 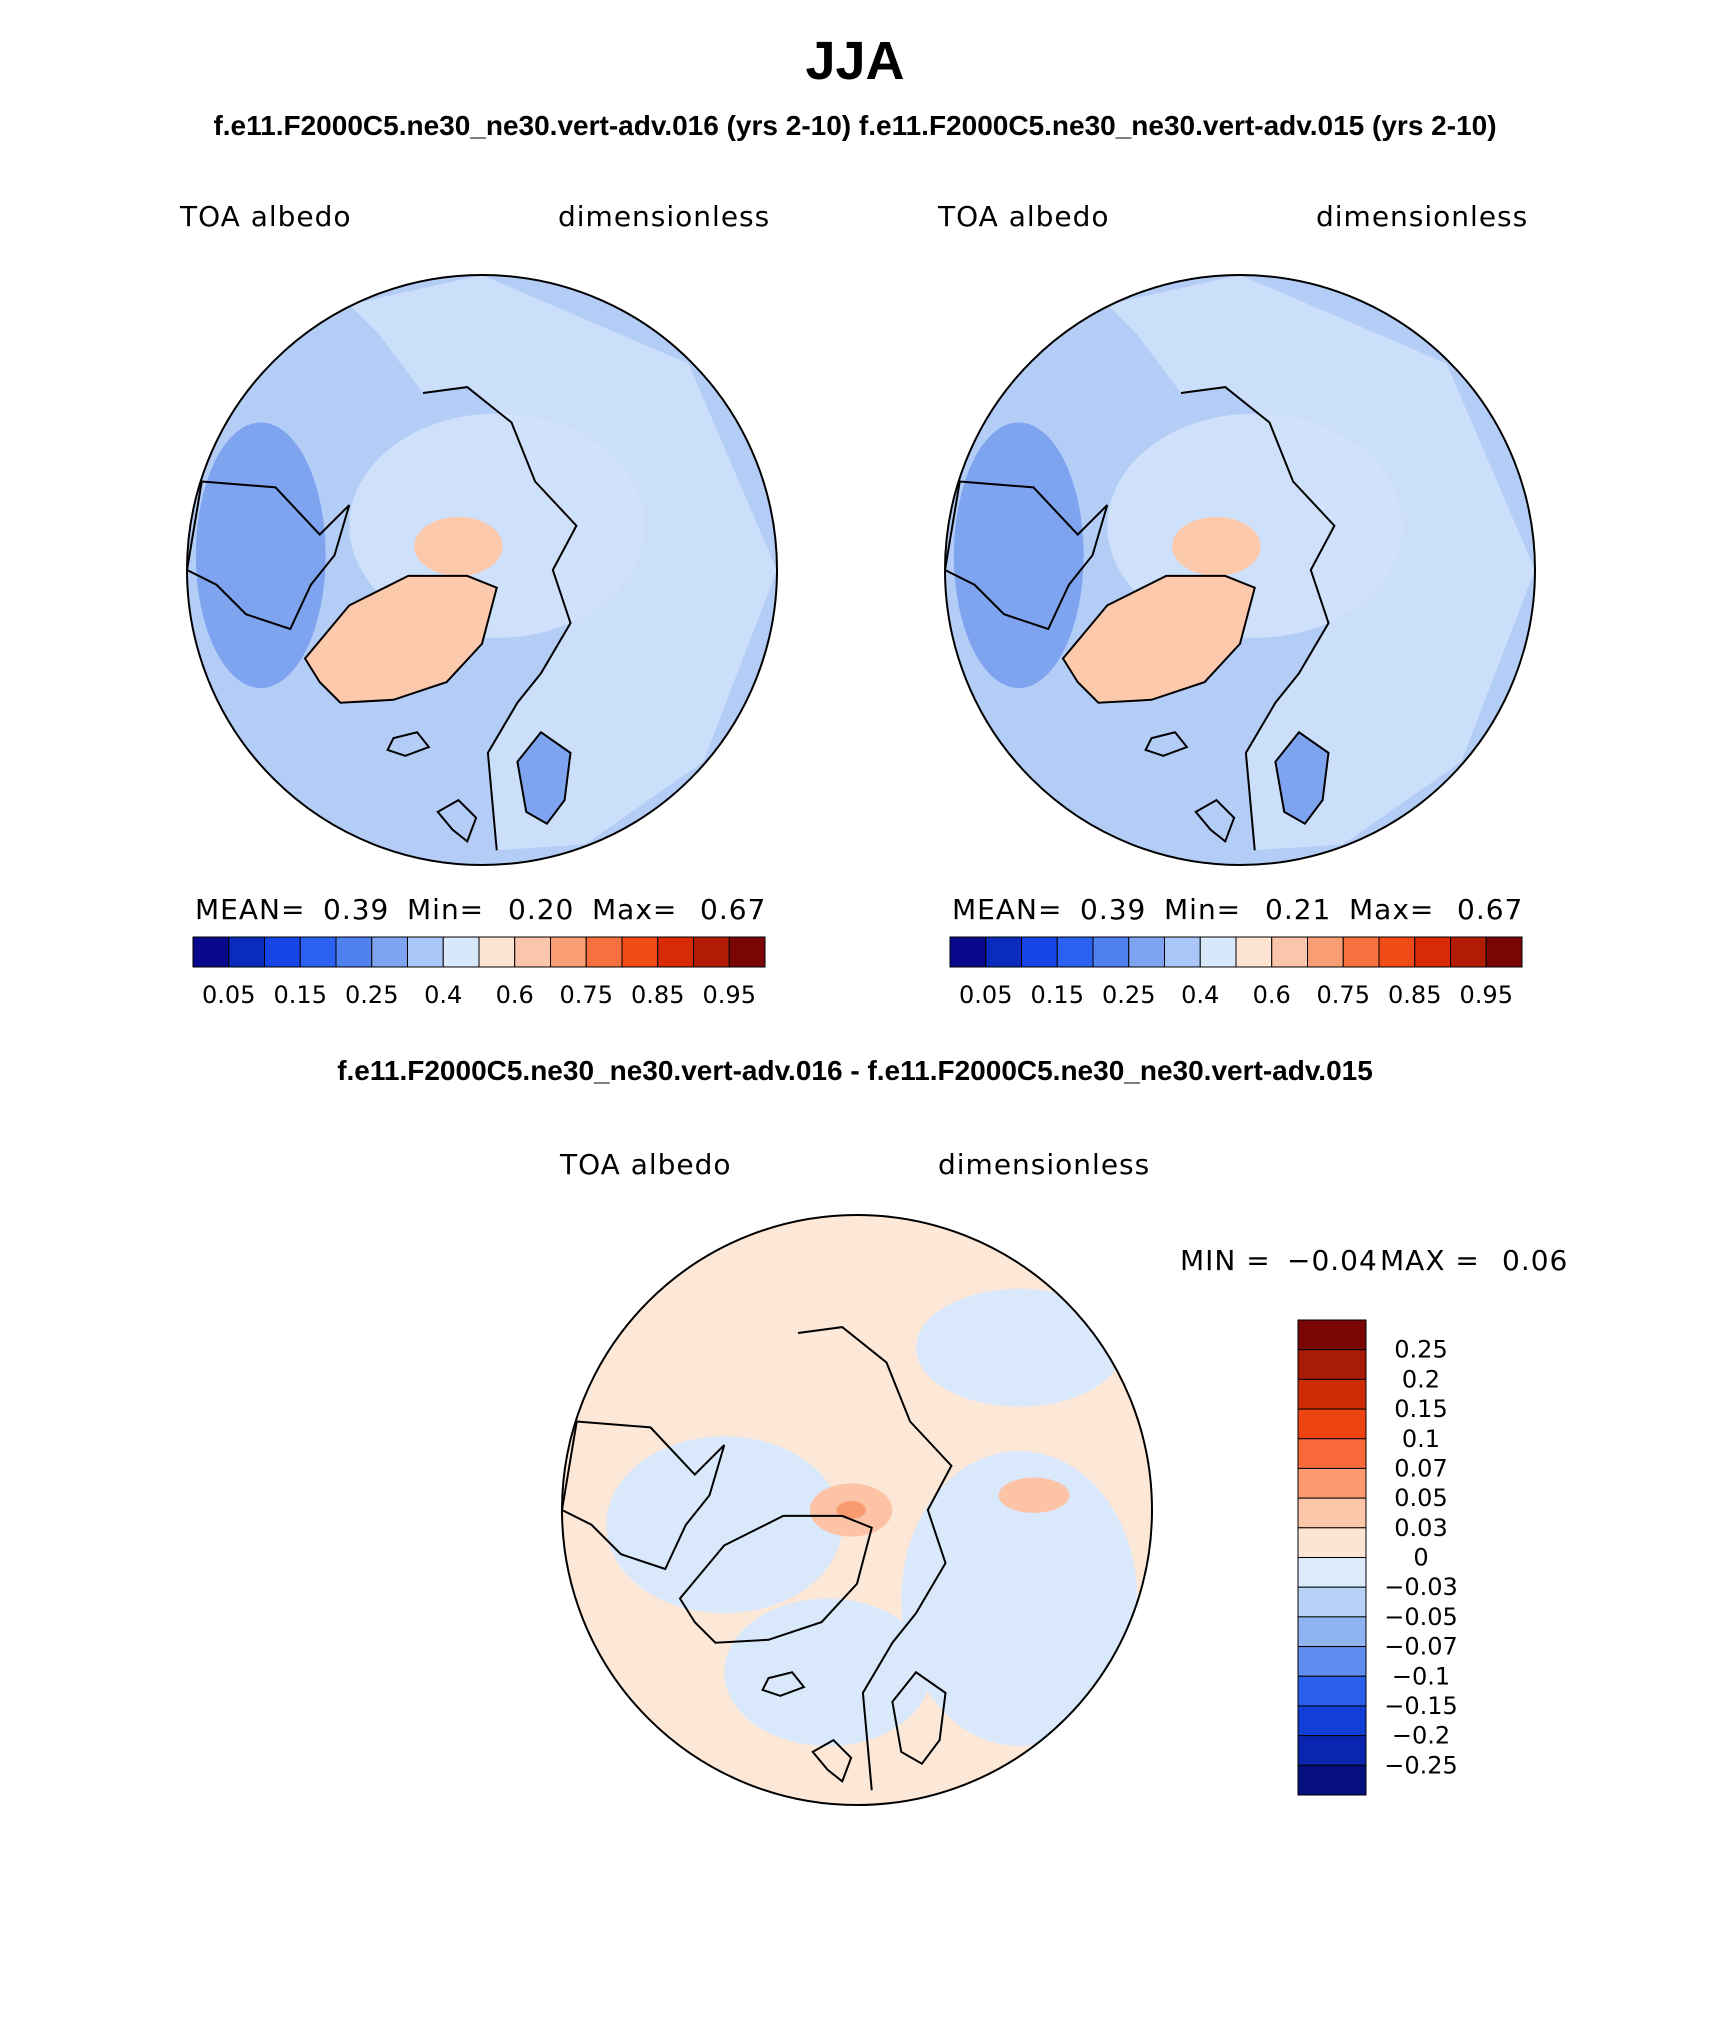 I want to click on panel2-mean-label: MEAN=, so click(x=1007, y=909).